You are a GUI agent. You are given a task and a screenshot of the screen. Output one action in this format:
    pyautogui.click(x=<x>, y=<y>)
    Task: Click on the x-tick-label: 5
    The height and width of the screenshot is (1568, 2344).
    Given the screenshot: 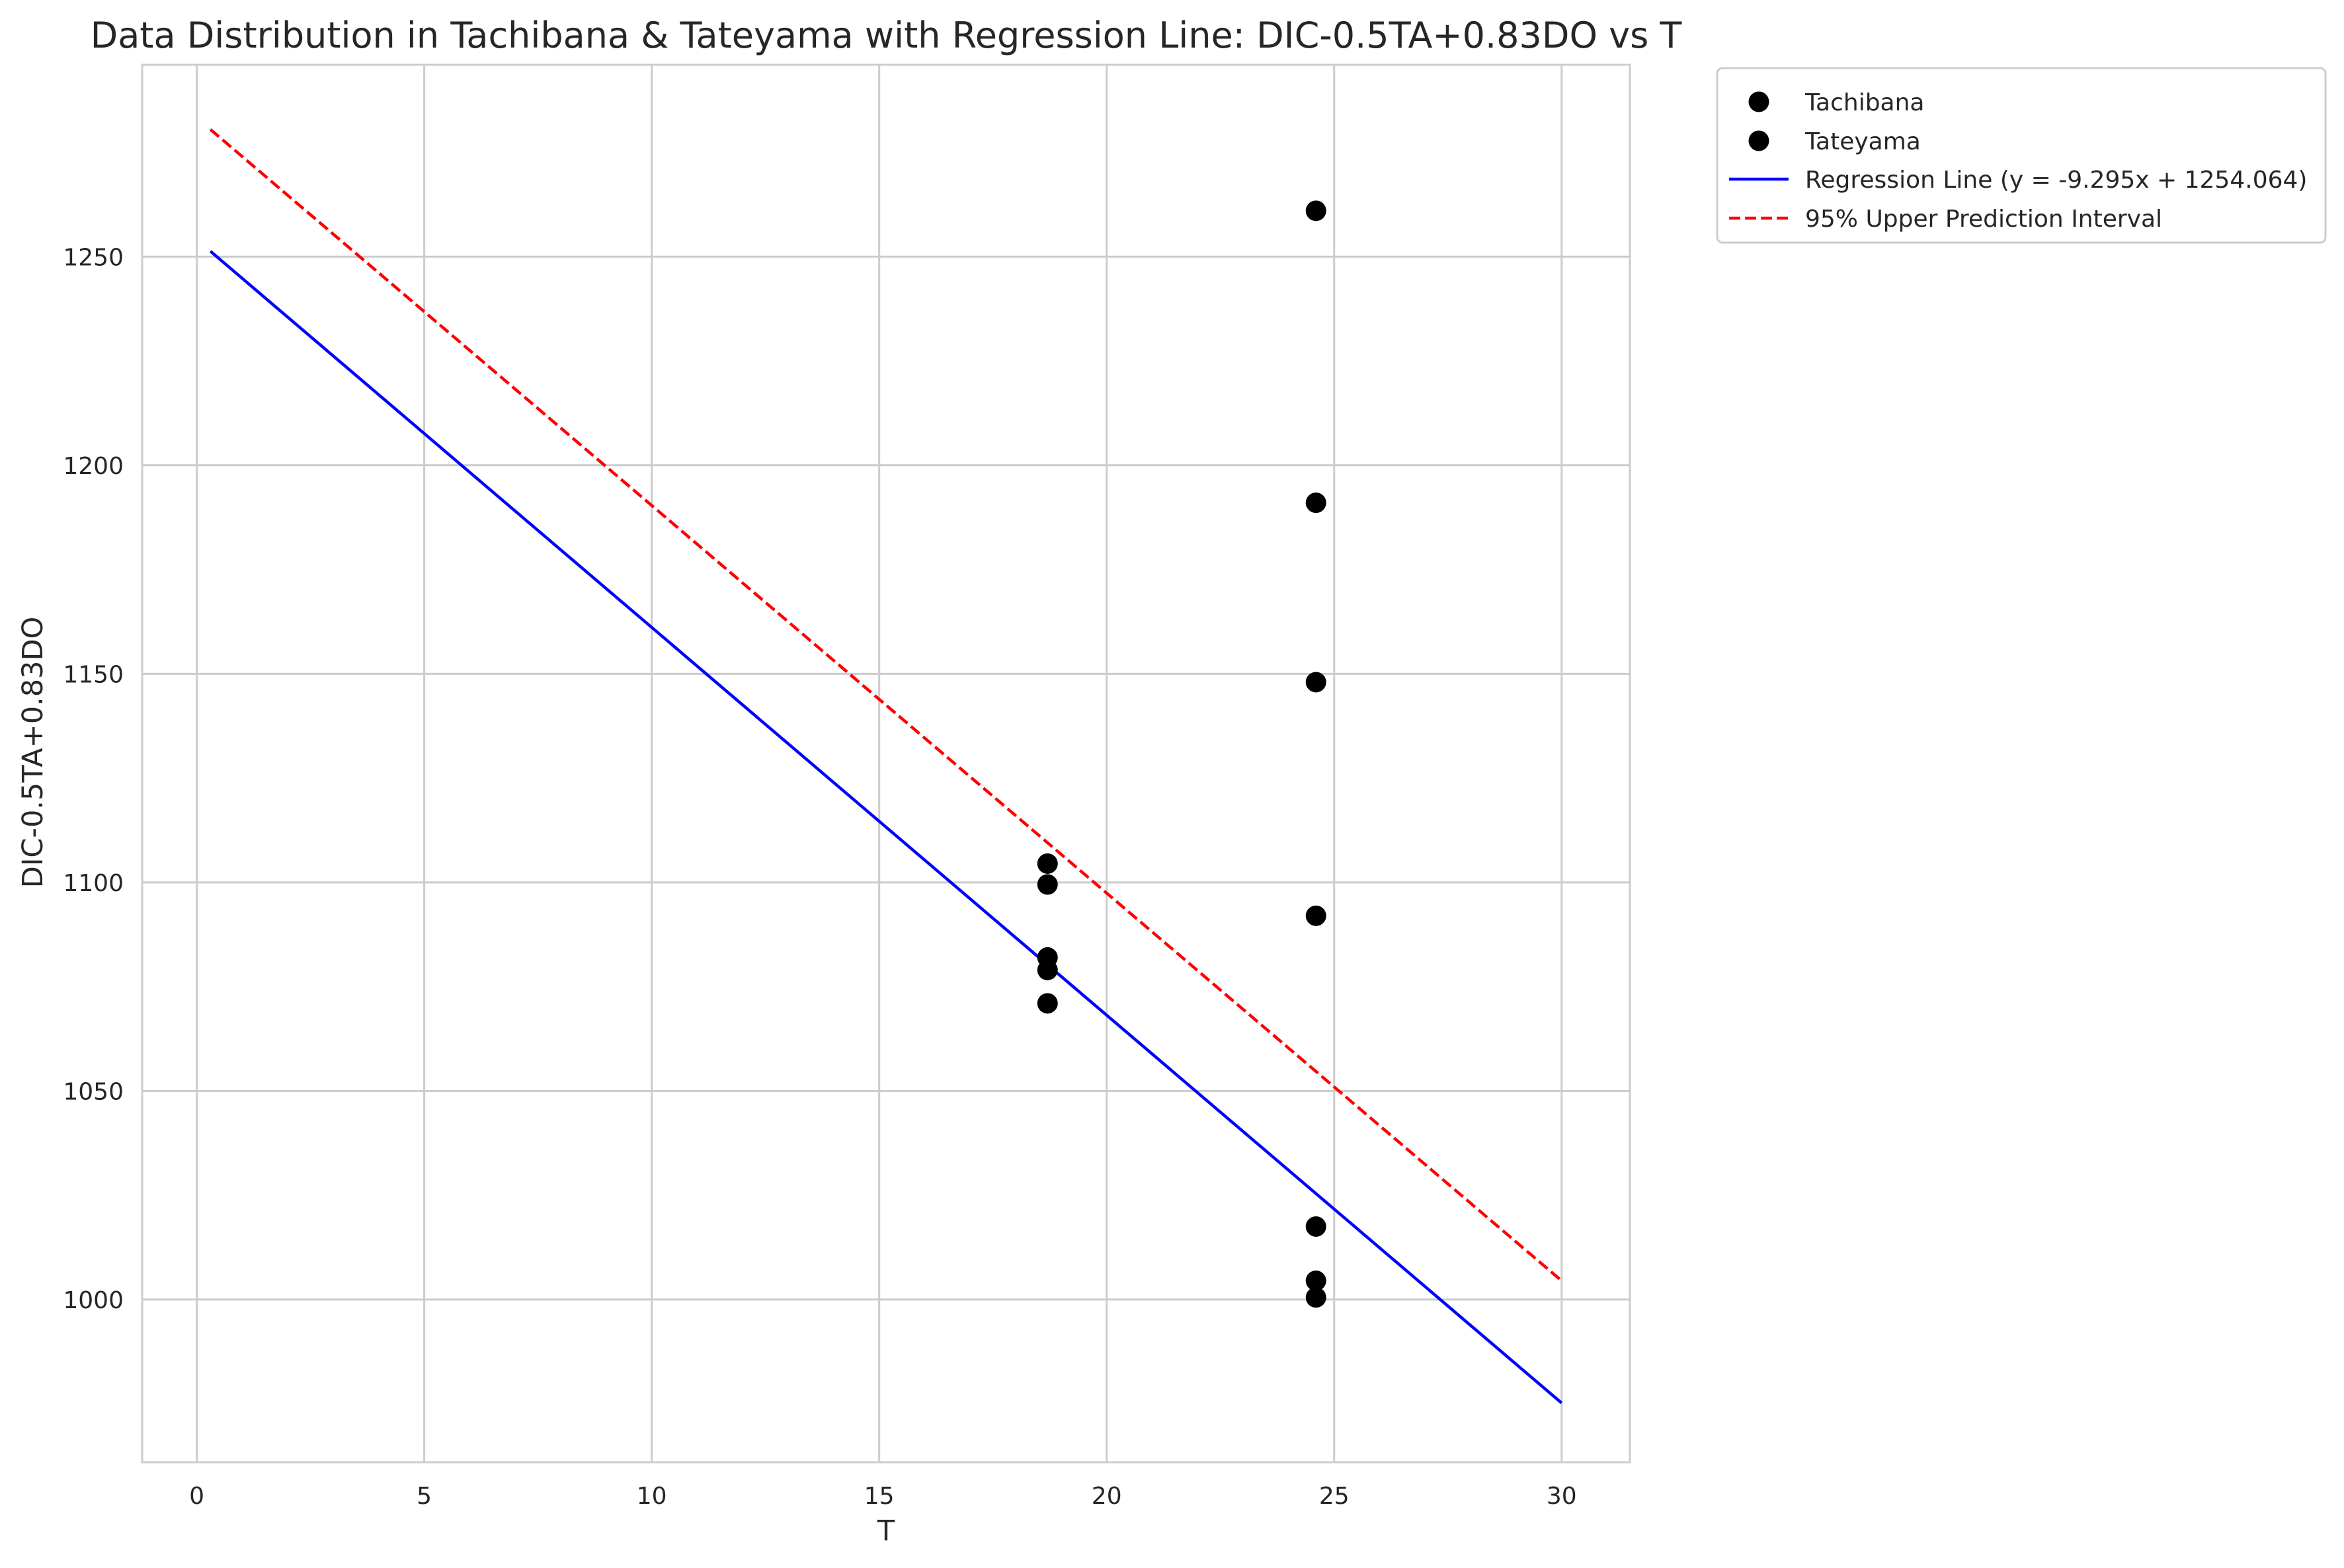 What is the action you would take?
    pyautogui.click(x=424, y=1496)
    